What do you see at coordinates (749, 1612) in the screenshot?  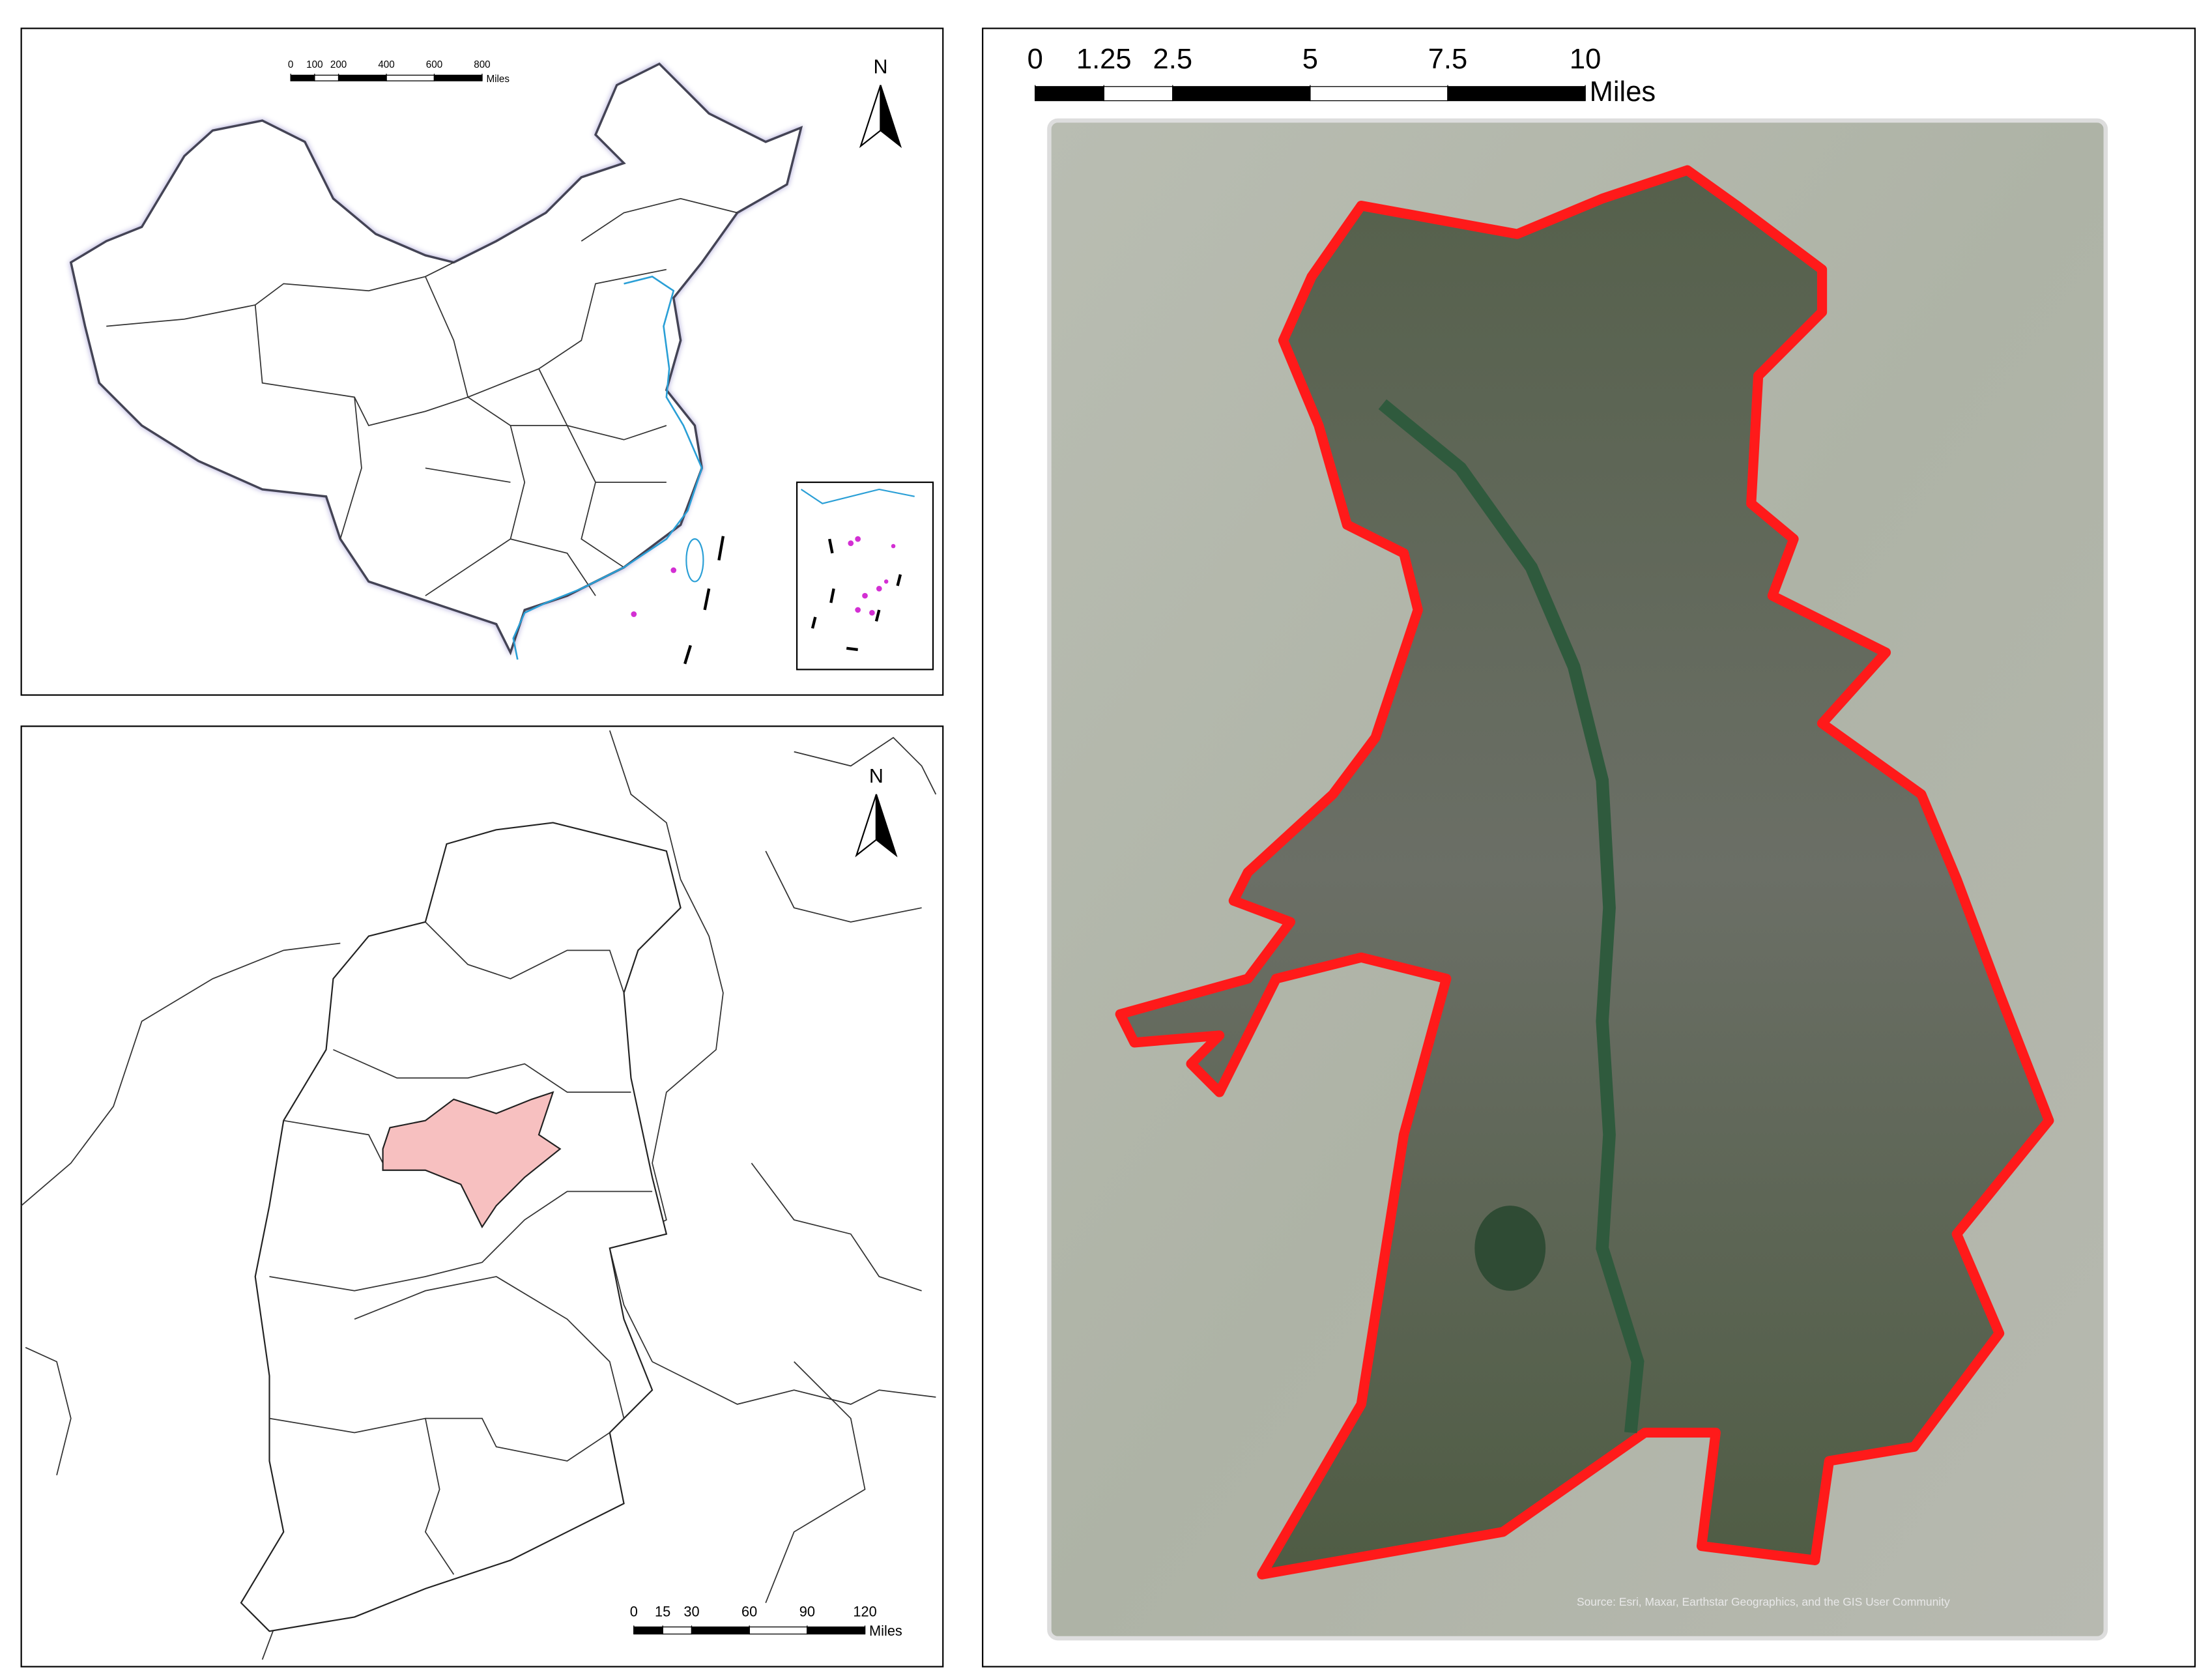 I see `scale-label: 60` at bounding box center [749, 1612].